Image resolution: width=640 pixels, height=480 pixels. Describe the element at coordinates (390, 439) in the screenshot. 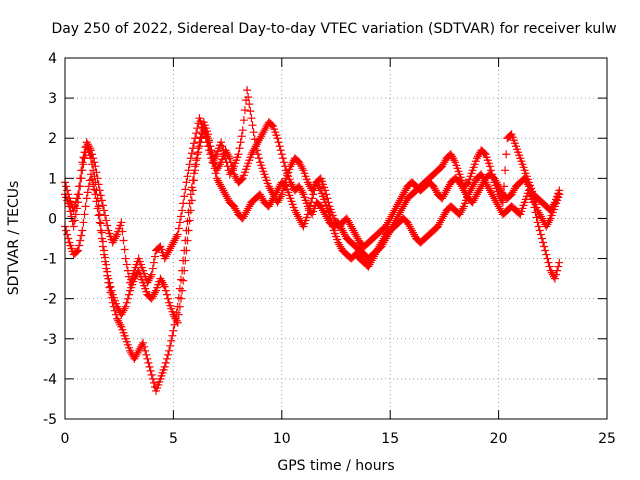

I see `x-tick-label: 15` at that location.